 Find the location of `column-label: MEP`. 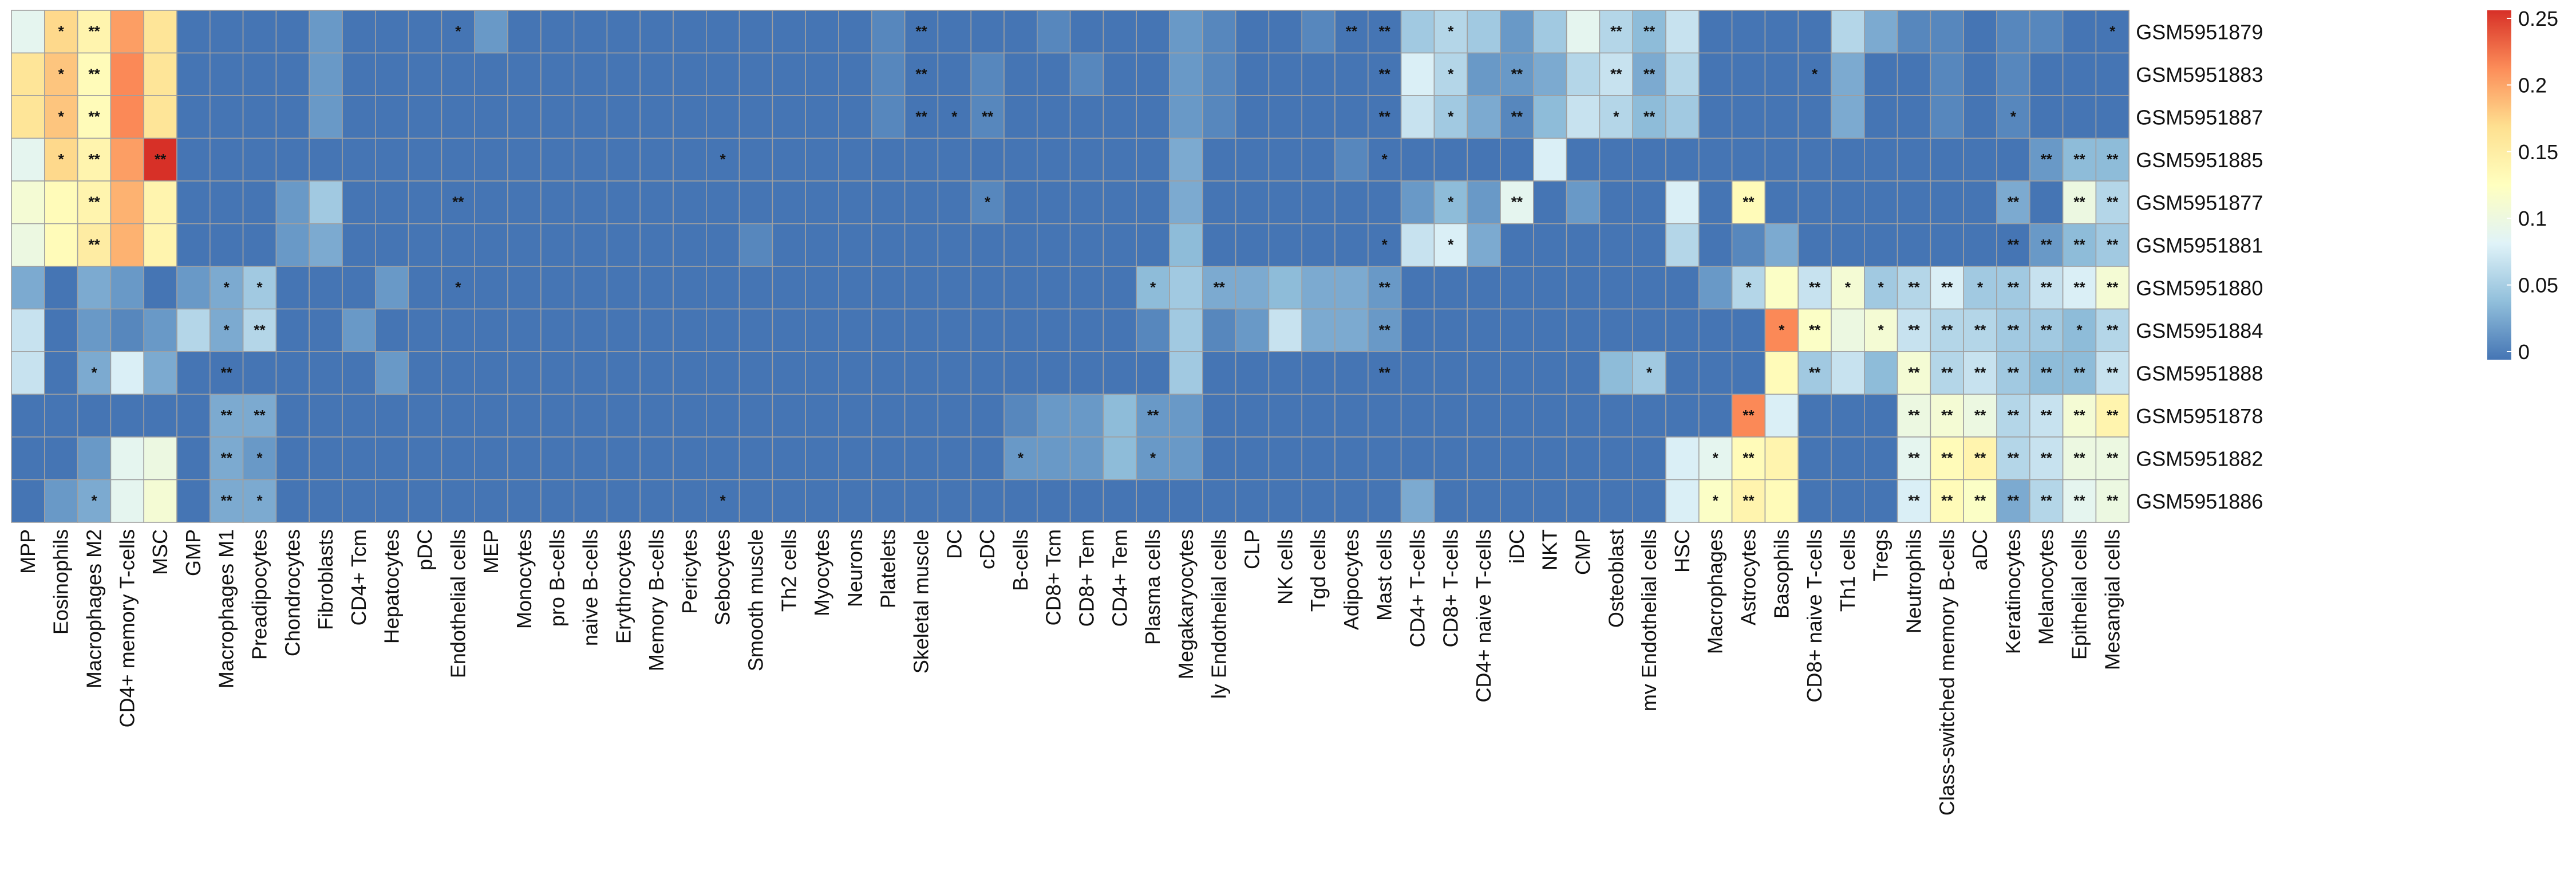

column-label: MEP is located at coordinates (491, 551).